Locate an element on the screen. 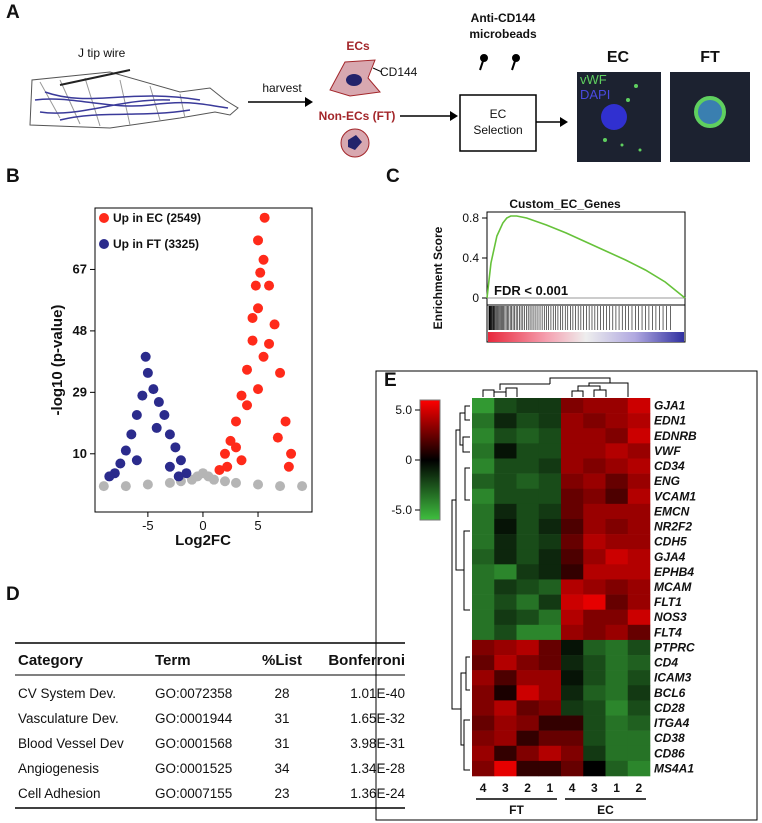 This screenshot has height=823, width=762. gene-label: MCAM is located at coordinates (673, 587).